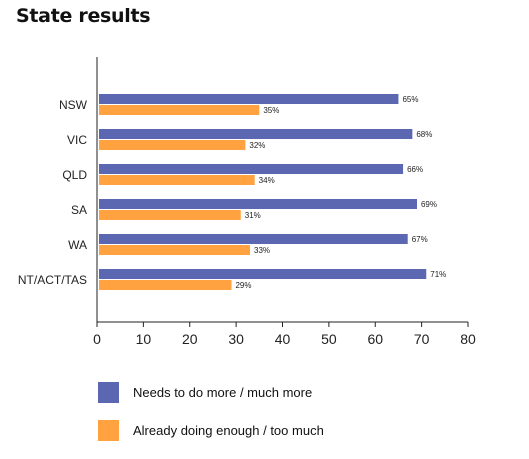  I want to click on x-tick-label: 10, so click(144, 339).